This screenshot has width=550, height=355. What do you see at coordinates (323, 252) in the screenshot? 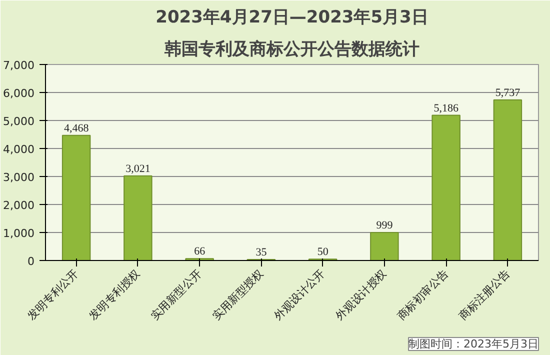
I see `data-label: 50` at bounding box center [323, 252].